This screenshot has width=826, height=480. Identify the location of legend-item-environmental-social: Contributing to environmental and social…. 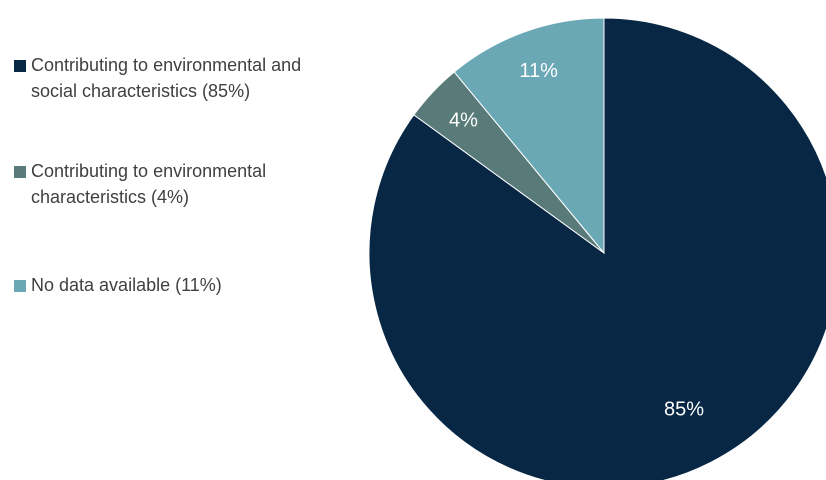
(184, 78).